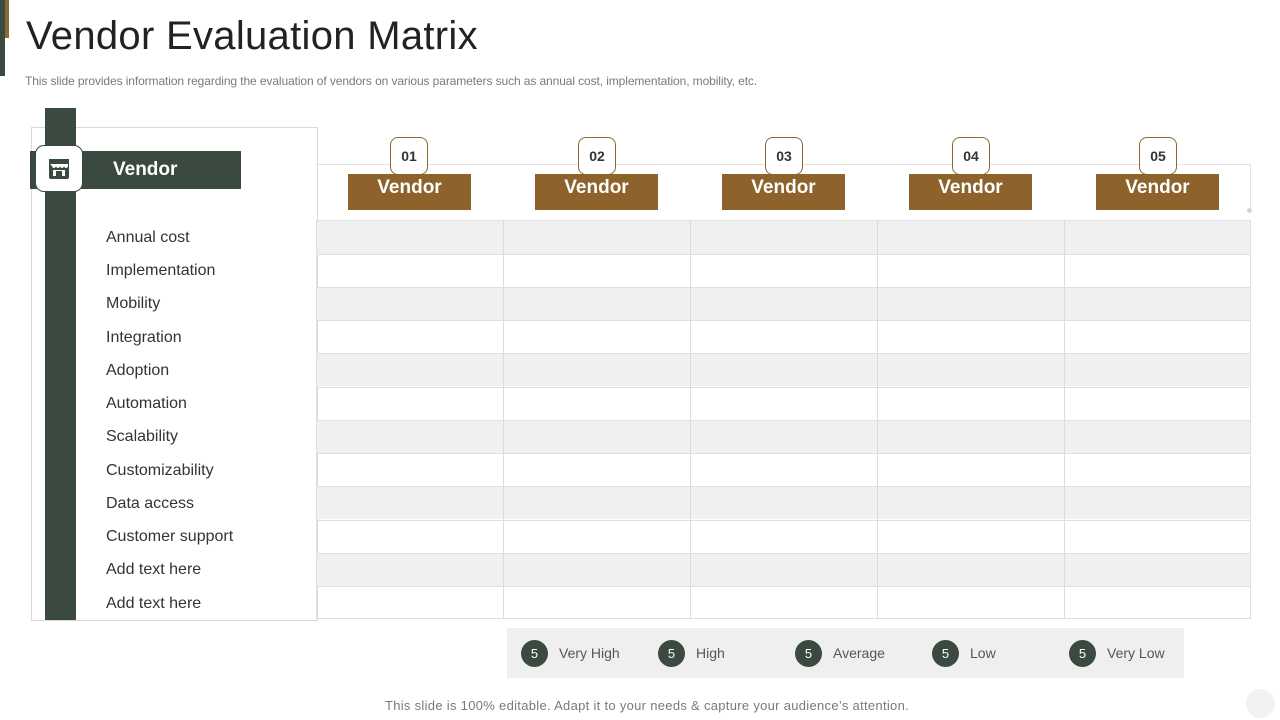 This screenshot has height=720, width=1280. I want to click on parameter-label: Integration, so click(144, 337).